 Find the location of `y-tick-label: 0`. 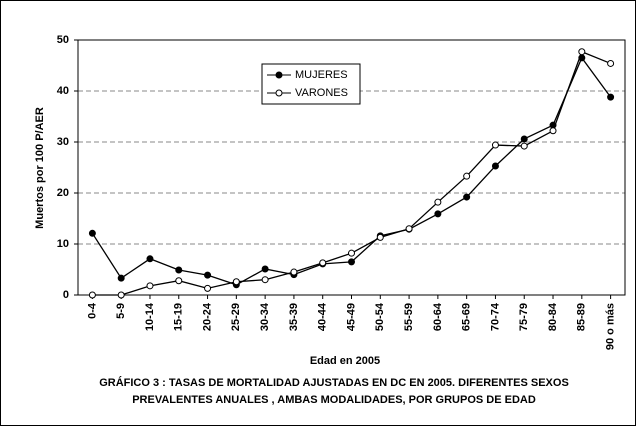

y-tick-label: 0 is located at coordinates (66, 295).